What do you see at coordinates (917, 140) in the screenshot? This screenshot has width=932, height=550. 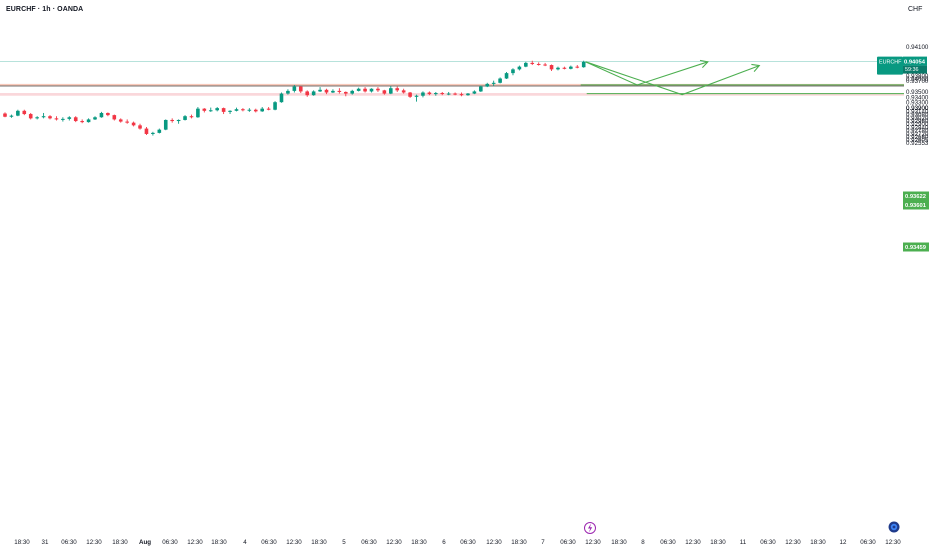 I see `y-tick-label: 0.92605` at bounding box center [917, 140].